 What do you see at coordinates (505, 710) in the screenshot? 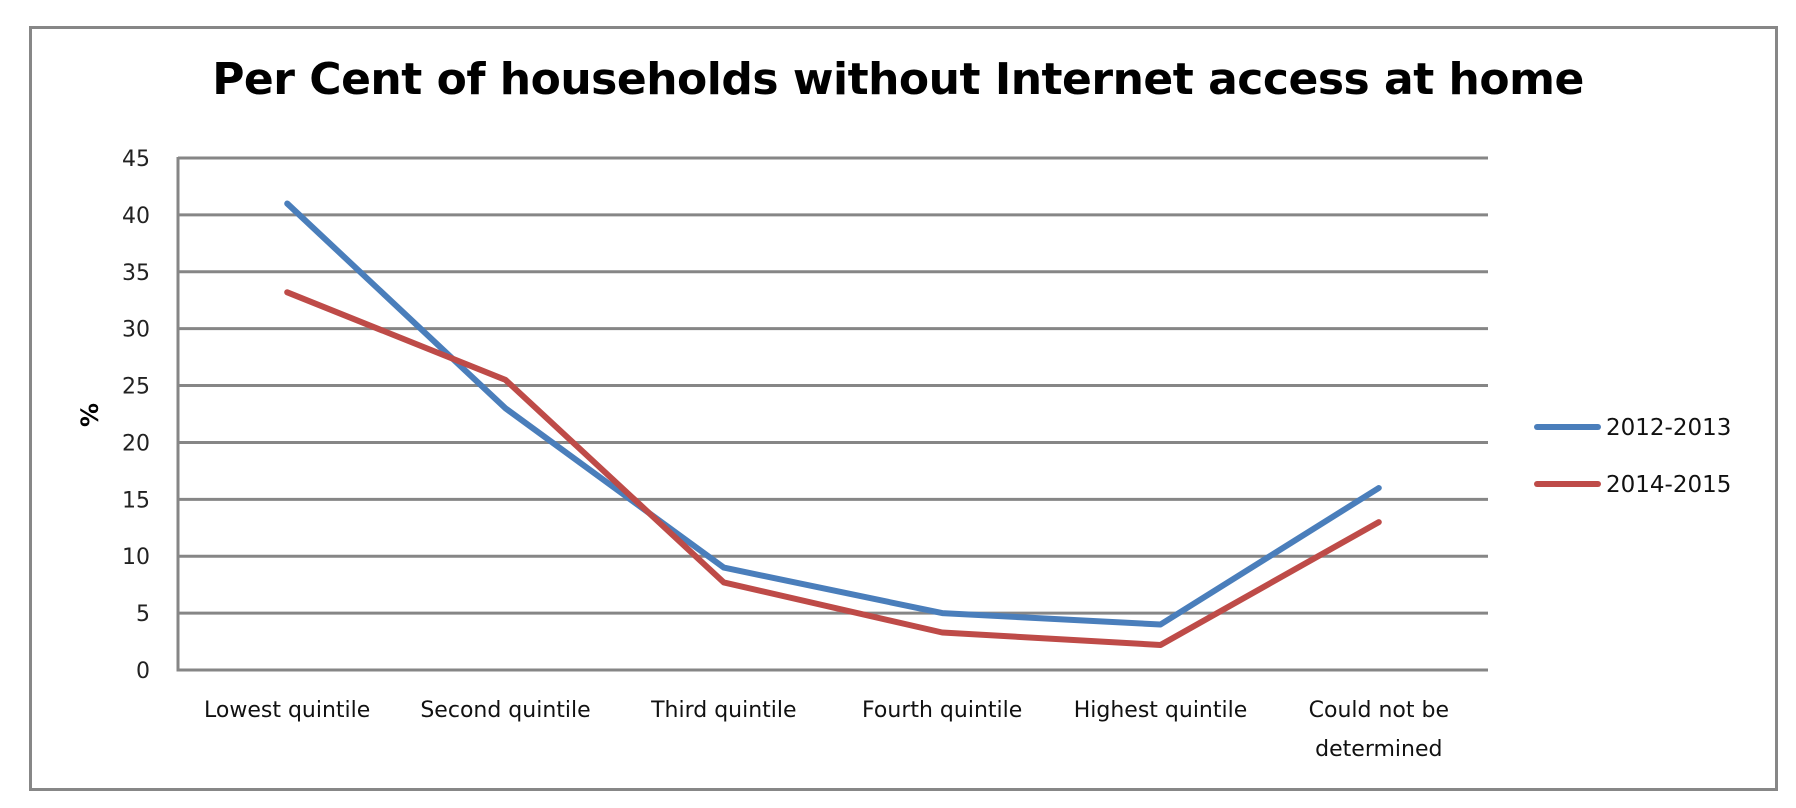
I see `x-category-label: Second quintile` at bounding box center [505, 710].